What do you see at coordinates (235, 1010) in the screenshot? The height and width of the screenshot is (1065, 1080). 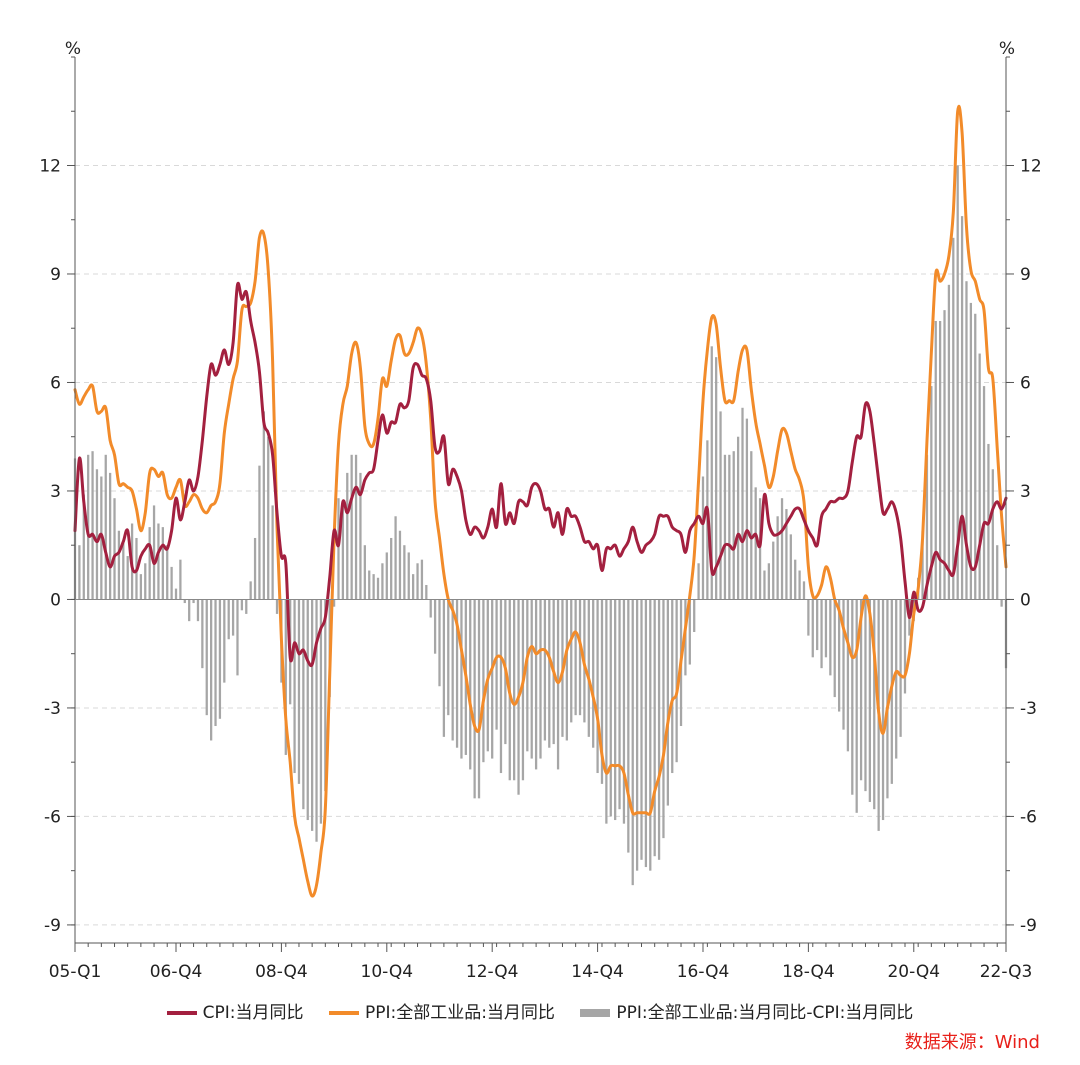 I see `legend-item-cpi: CPI:当月同比` at bounding box center [235, 1010].